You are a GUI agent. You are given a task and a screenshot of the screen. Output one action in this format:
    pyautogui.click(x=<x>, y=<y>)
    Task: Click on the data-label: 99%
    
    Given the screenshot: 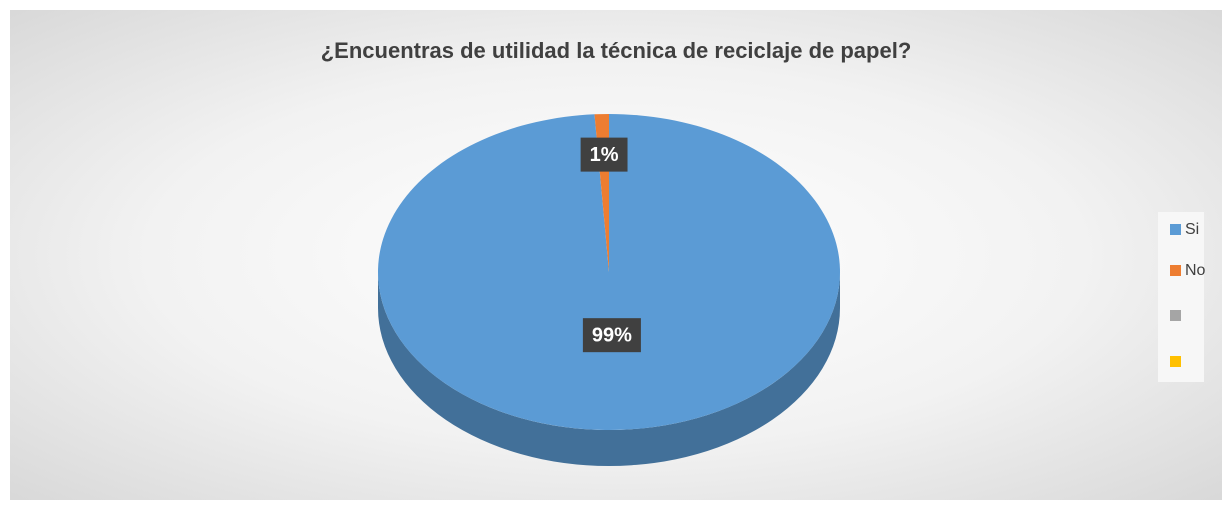 What is the action you would take?
    pyautogui.click(x=611, y=335)
    